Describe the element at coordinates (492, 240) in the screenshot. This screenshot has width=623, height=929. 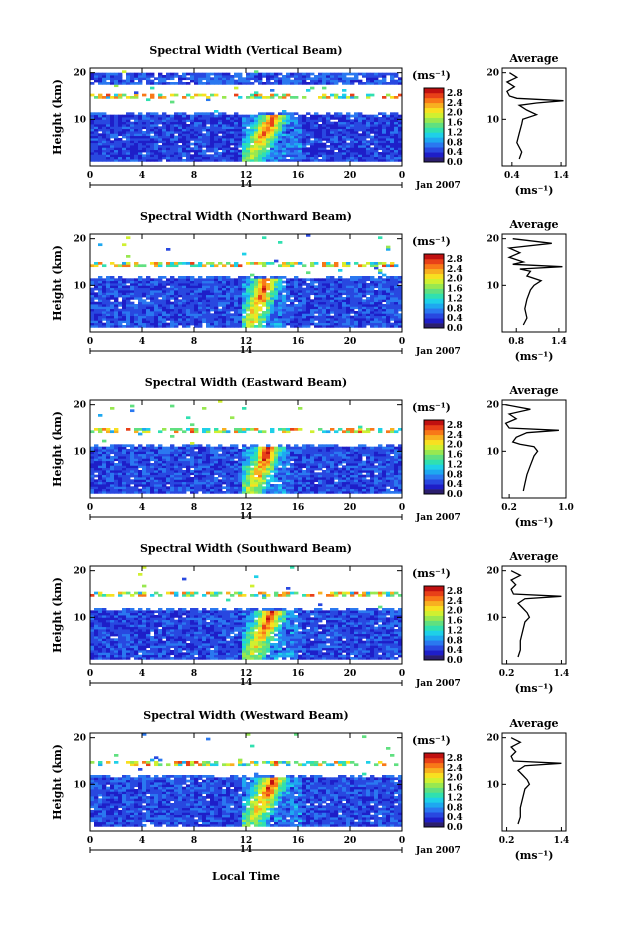
I see `average-y-tick-label: 20` at that location.